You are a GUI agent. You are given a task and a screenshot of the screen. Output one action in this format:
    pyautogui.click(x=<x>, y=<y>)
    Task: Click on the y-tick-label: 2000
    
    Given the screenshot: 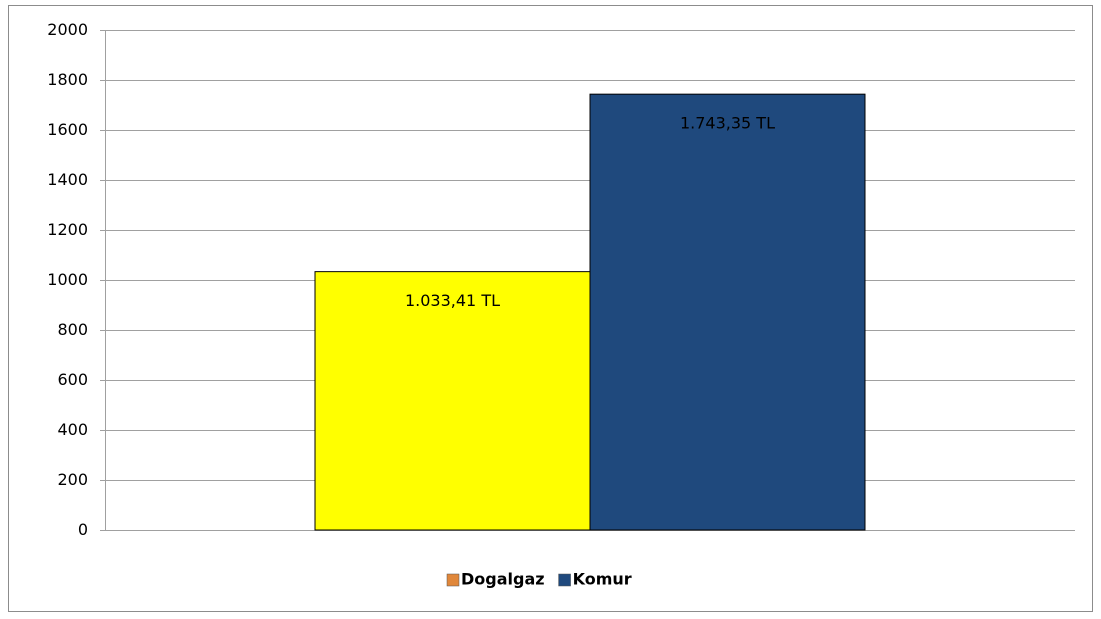 What is the action you would take?
    pyautogui.click(x=67, y=29)
    